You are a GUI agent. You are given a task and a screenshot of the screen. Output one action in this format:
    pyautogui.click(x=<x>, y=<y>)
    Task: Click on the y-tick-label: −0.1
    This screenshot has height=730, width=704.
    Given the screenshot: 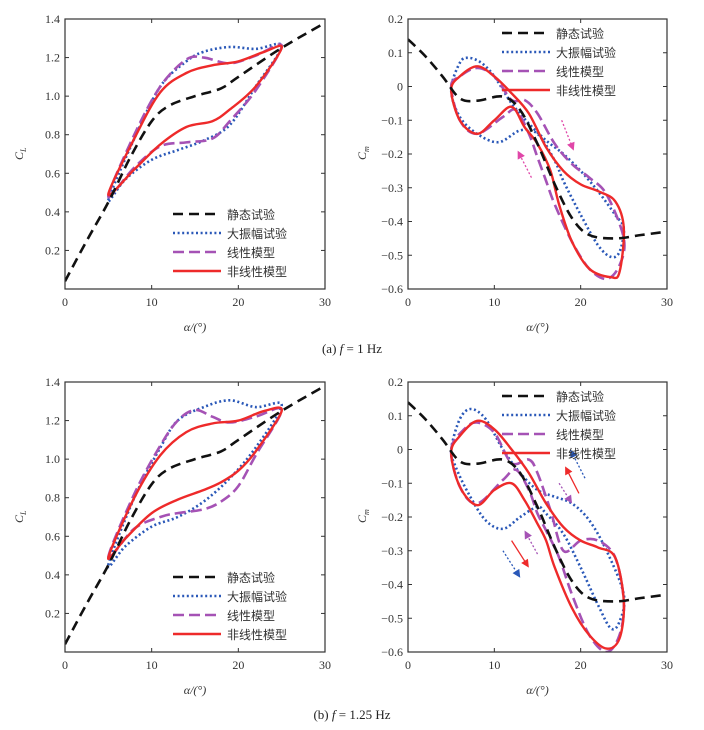 What is the action you would take?
    pyautogui.click(x=392, y=483)
    